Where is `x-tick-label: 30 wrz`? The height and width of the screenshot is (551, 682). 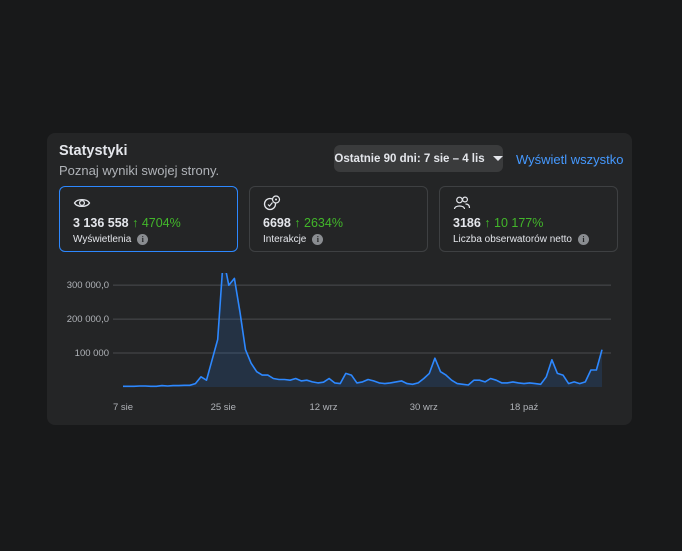
x-tick-label: 30 wrz is located at coordinates (424, 407).